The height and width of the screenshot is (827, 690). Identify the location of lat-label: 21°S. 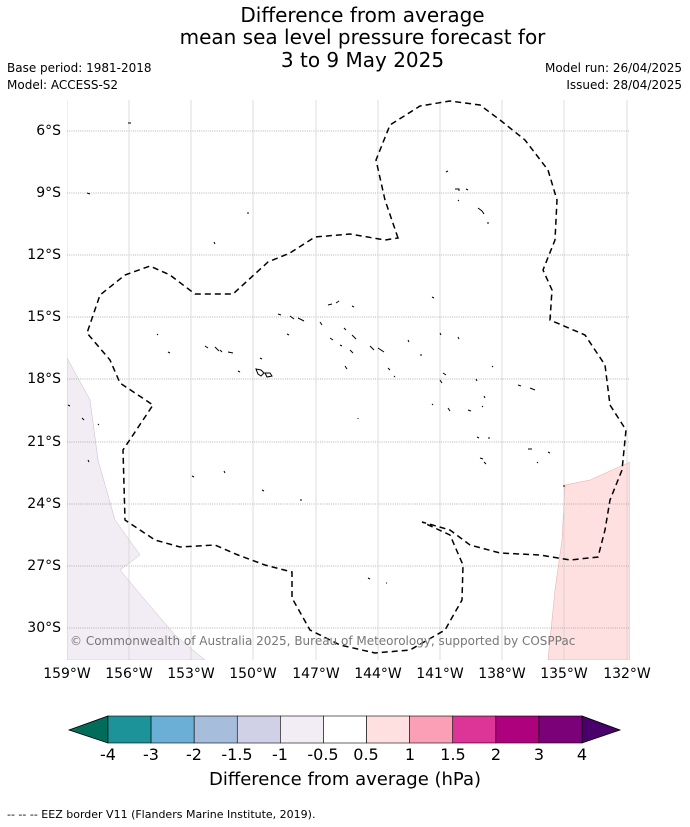
(44, 442).